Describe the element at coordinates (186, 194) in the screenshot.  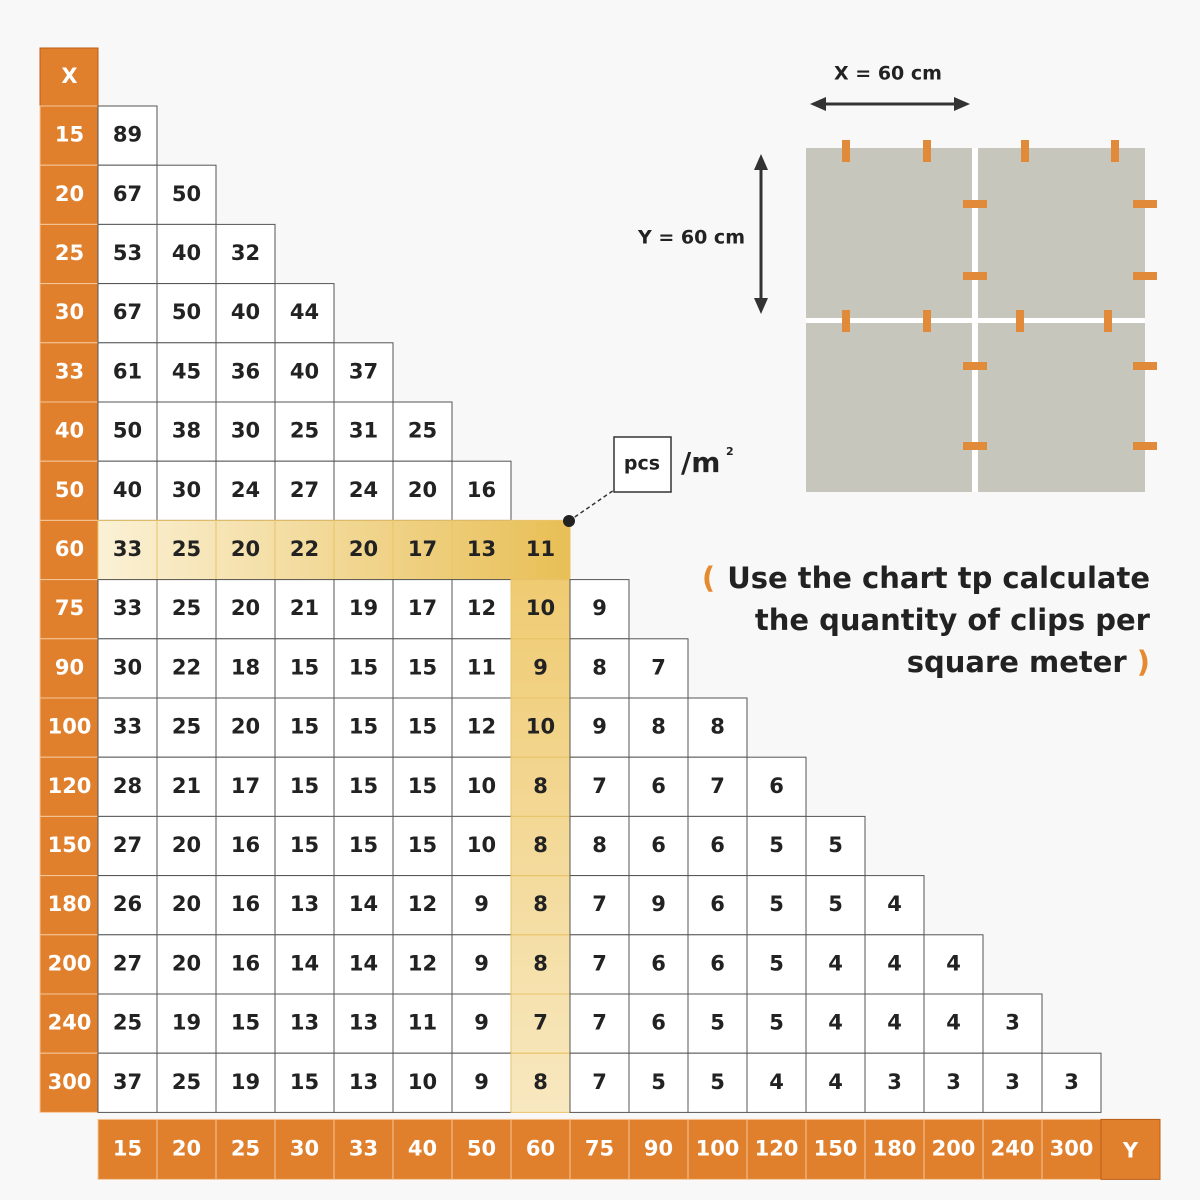
I see `cell-value: 50` at that location.